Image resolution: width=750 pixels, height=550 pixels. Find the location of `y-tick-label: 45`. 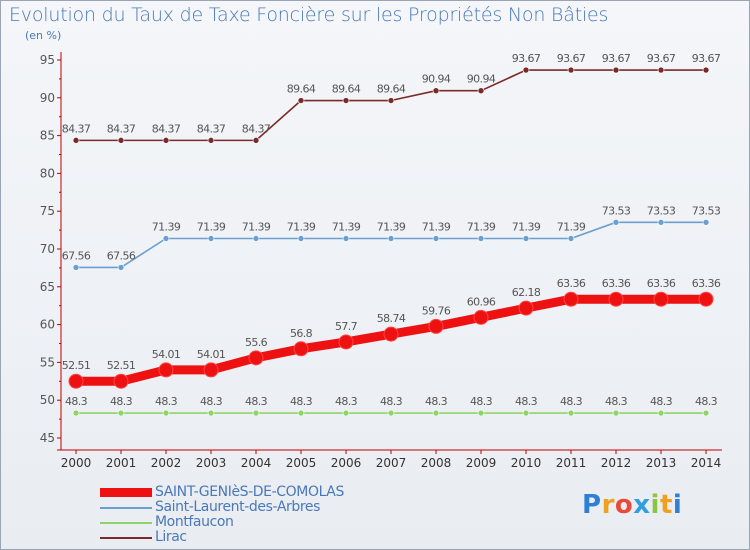

y-tick-label: 45 is located at coordinates (47, 438).